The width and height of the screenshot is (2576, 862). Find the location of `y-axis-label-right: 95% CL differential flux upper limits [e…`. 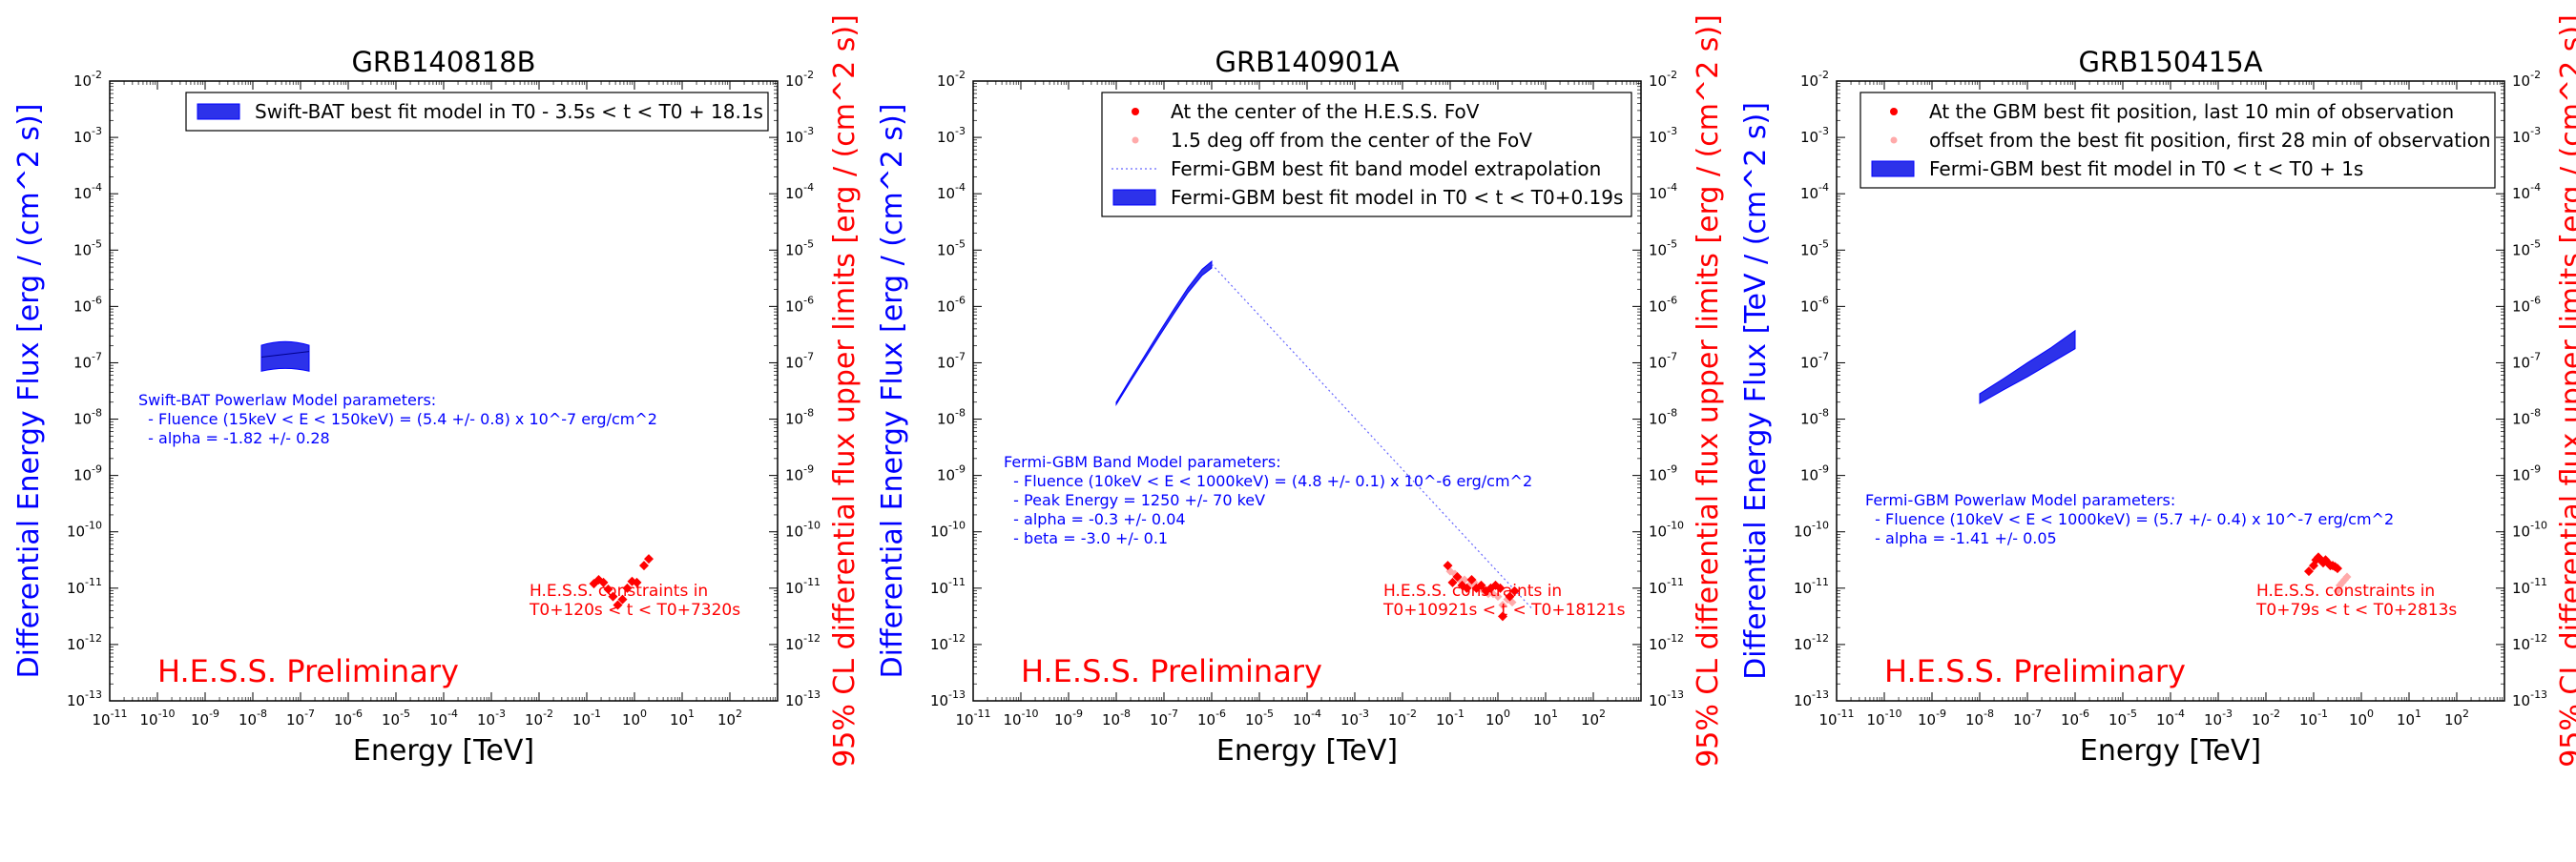

y-axis-label-right: 95% CL differential flux upper limits [e… is located at coordinates (845, 391).